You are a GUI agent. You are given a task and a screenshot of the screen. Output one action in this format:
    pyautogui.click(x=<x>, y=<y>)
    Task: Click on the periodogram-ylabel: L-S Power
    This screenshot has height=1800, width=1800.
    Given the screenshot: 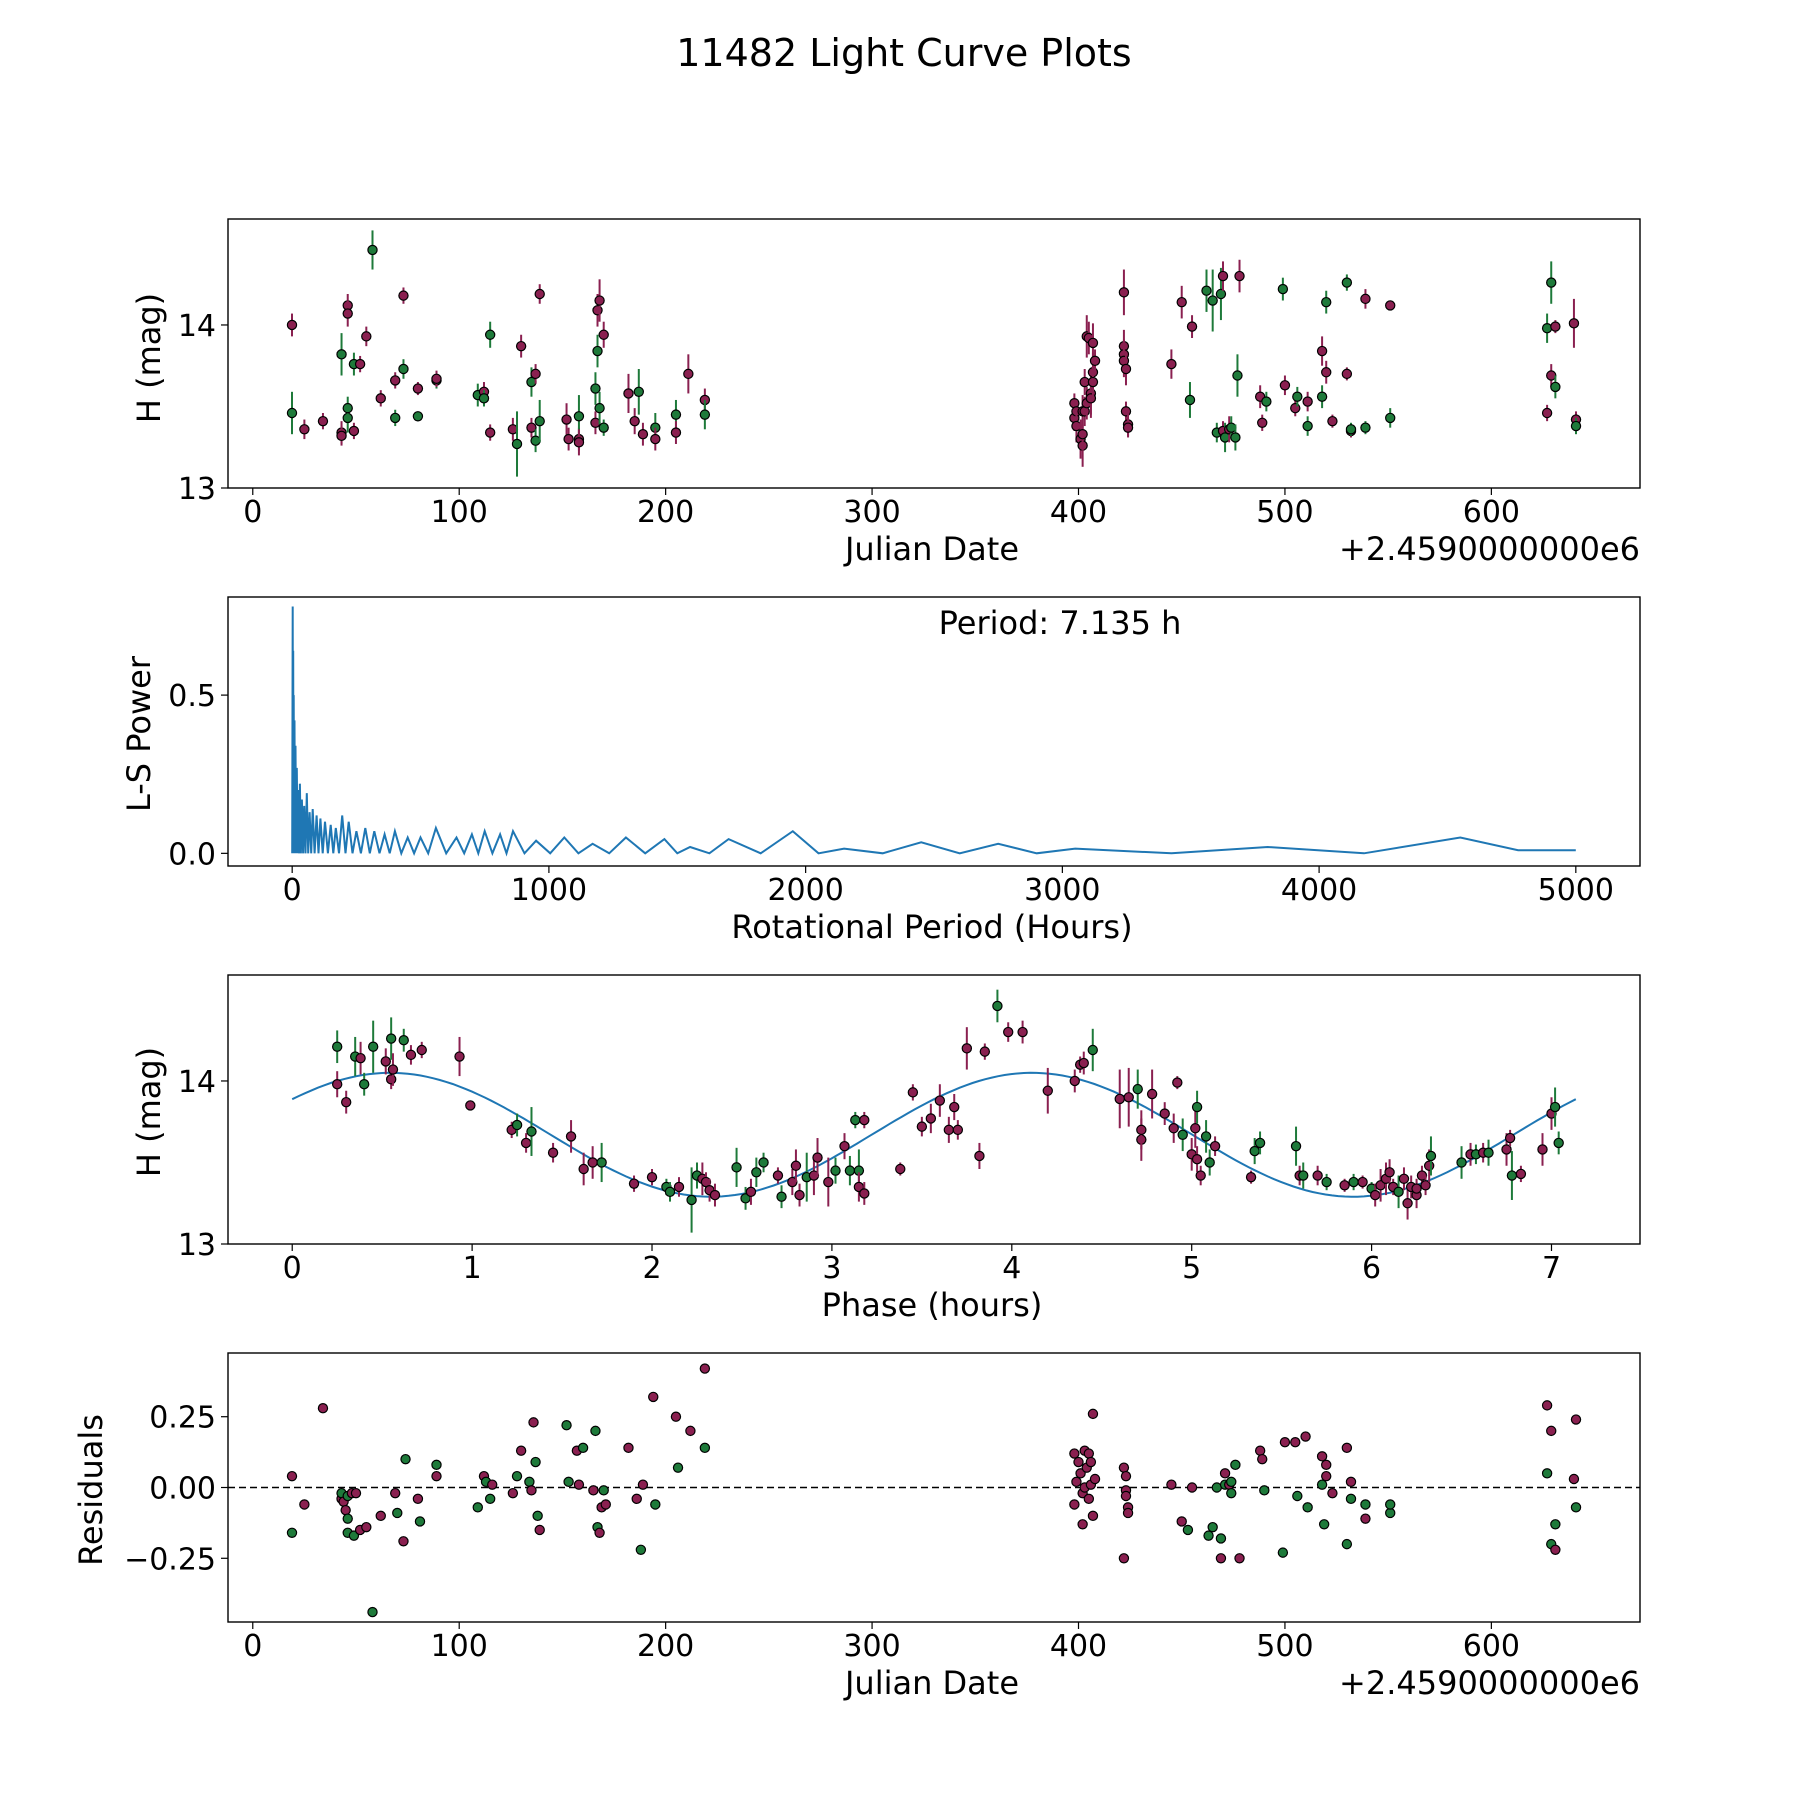 What is the action you would take?
    pyautogui.click(x=139, y=733)
    